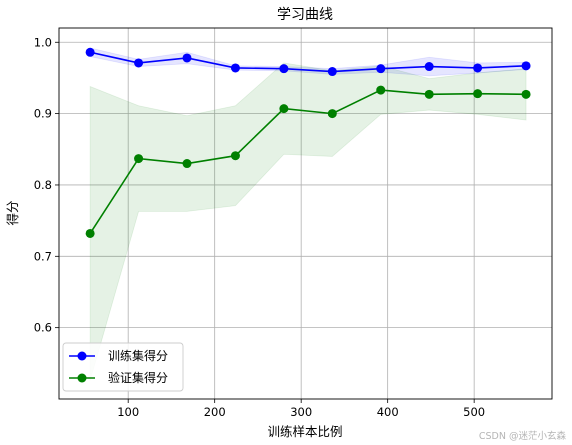  What do you see at coordinates (523, 436) in the screenshot?
I see `watermark: CSDN @迷茫小玄森` at bounding box center [523, 436].